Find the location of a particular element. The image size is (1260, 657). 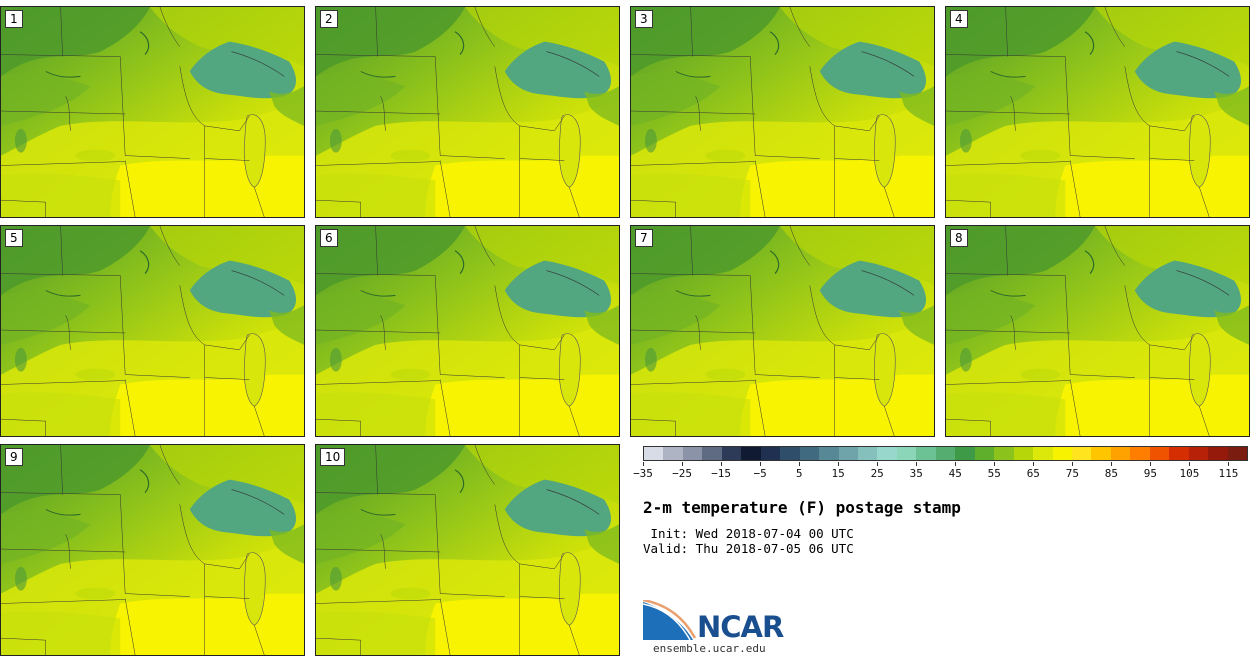

member-label: 6 is located at coordinates (329, 238).